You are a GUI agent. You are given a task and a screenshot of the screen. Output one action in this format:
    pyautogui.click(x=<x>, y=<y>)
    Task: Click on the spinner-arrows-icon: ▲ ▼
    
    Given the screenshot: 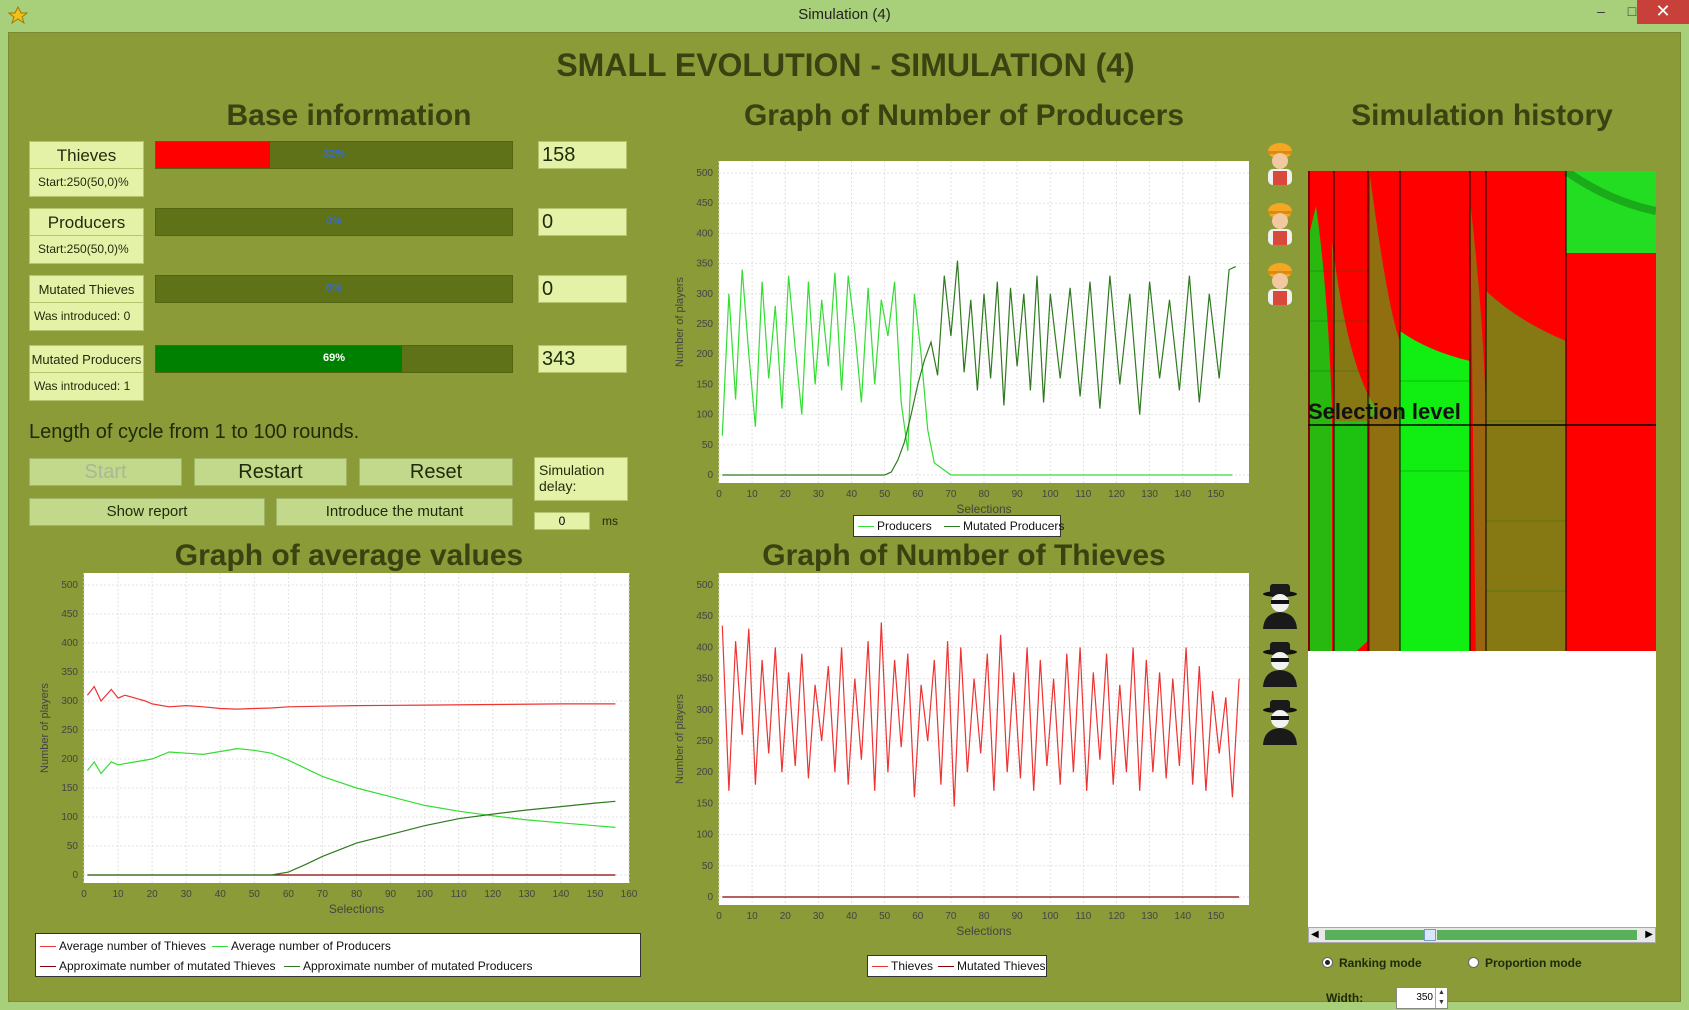 What is the action you would take?
    pyautogui.click(x=1441, y=998)
    